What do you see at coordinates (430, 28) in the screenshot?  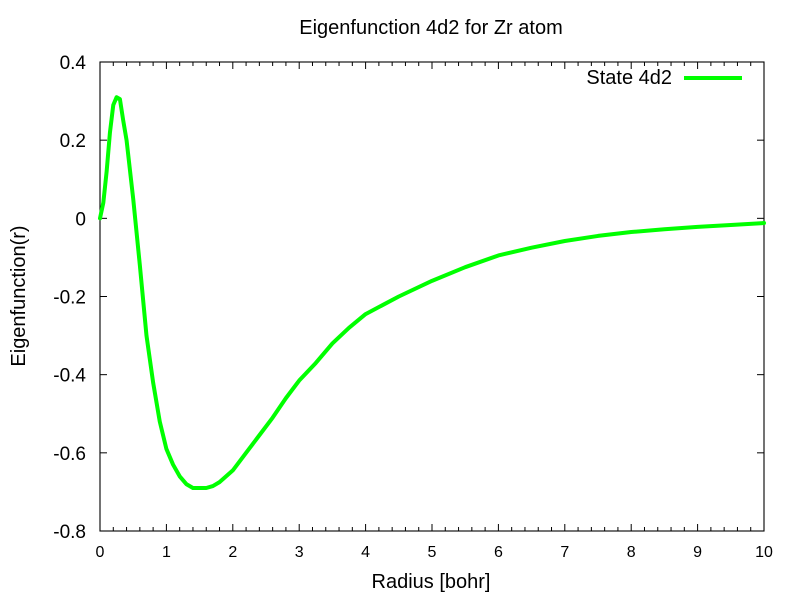 I see `chart-title: Eigenfunction 4d2 for Zr atom` at bounding box center [430, 28].